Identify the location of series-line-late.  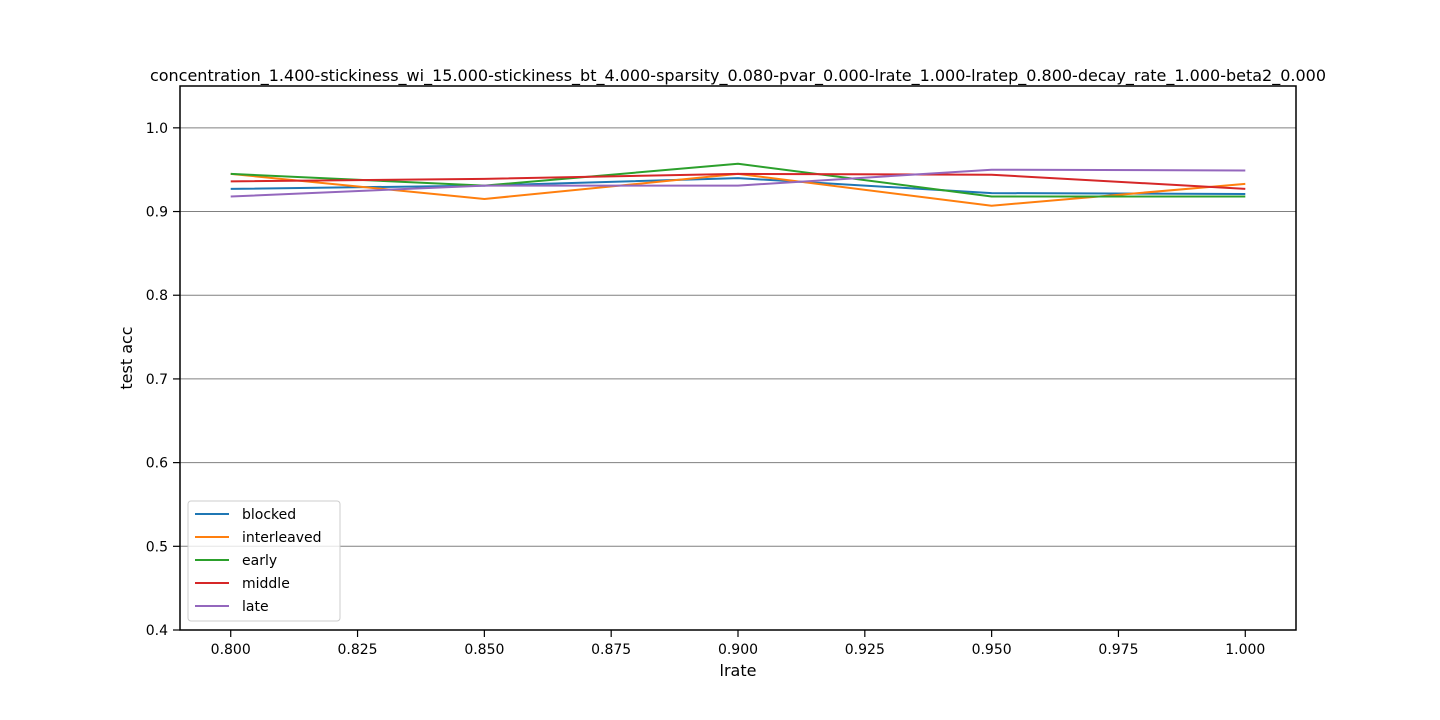
(738, 183).